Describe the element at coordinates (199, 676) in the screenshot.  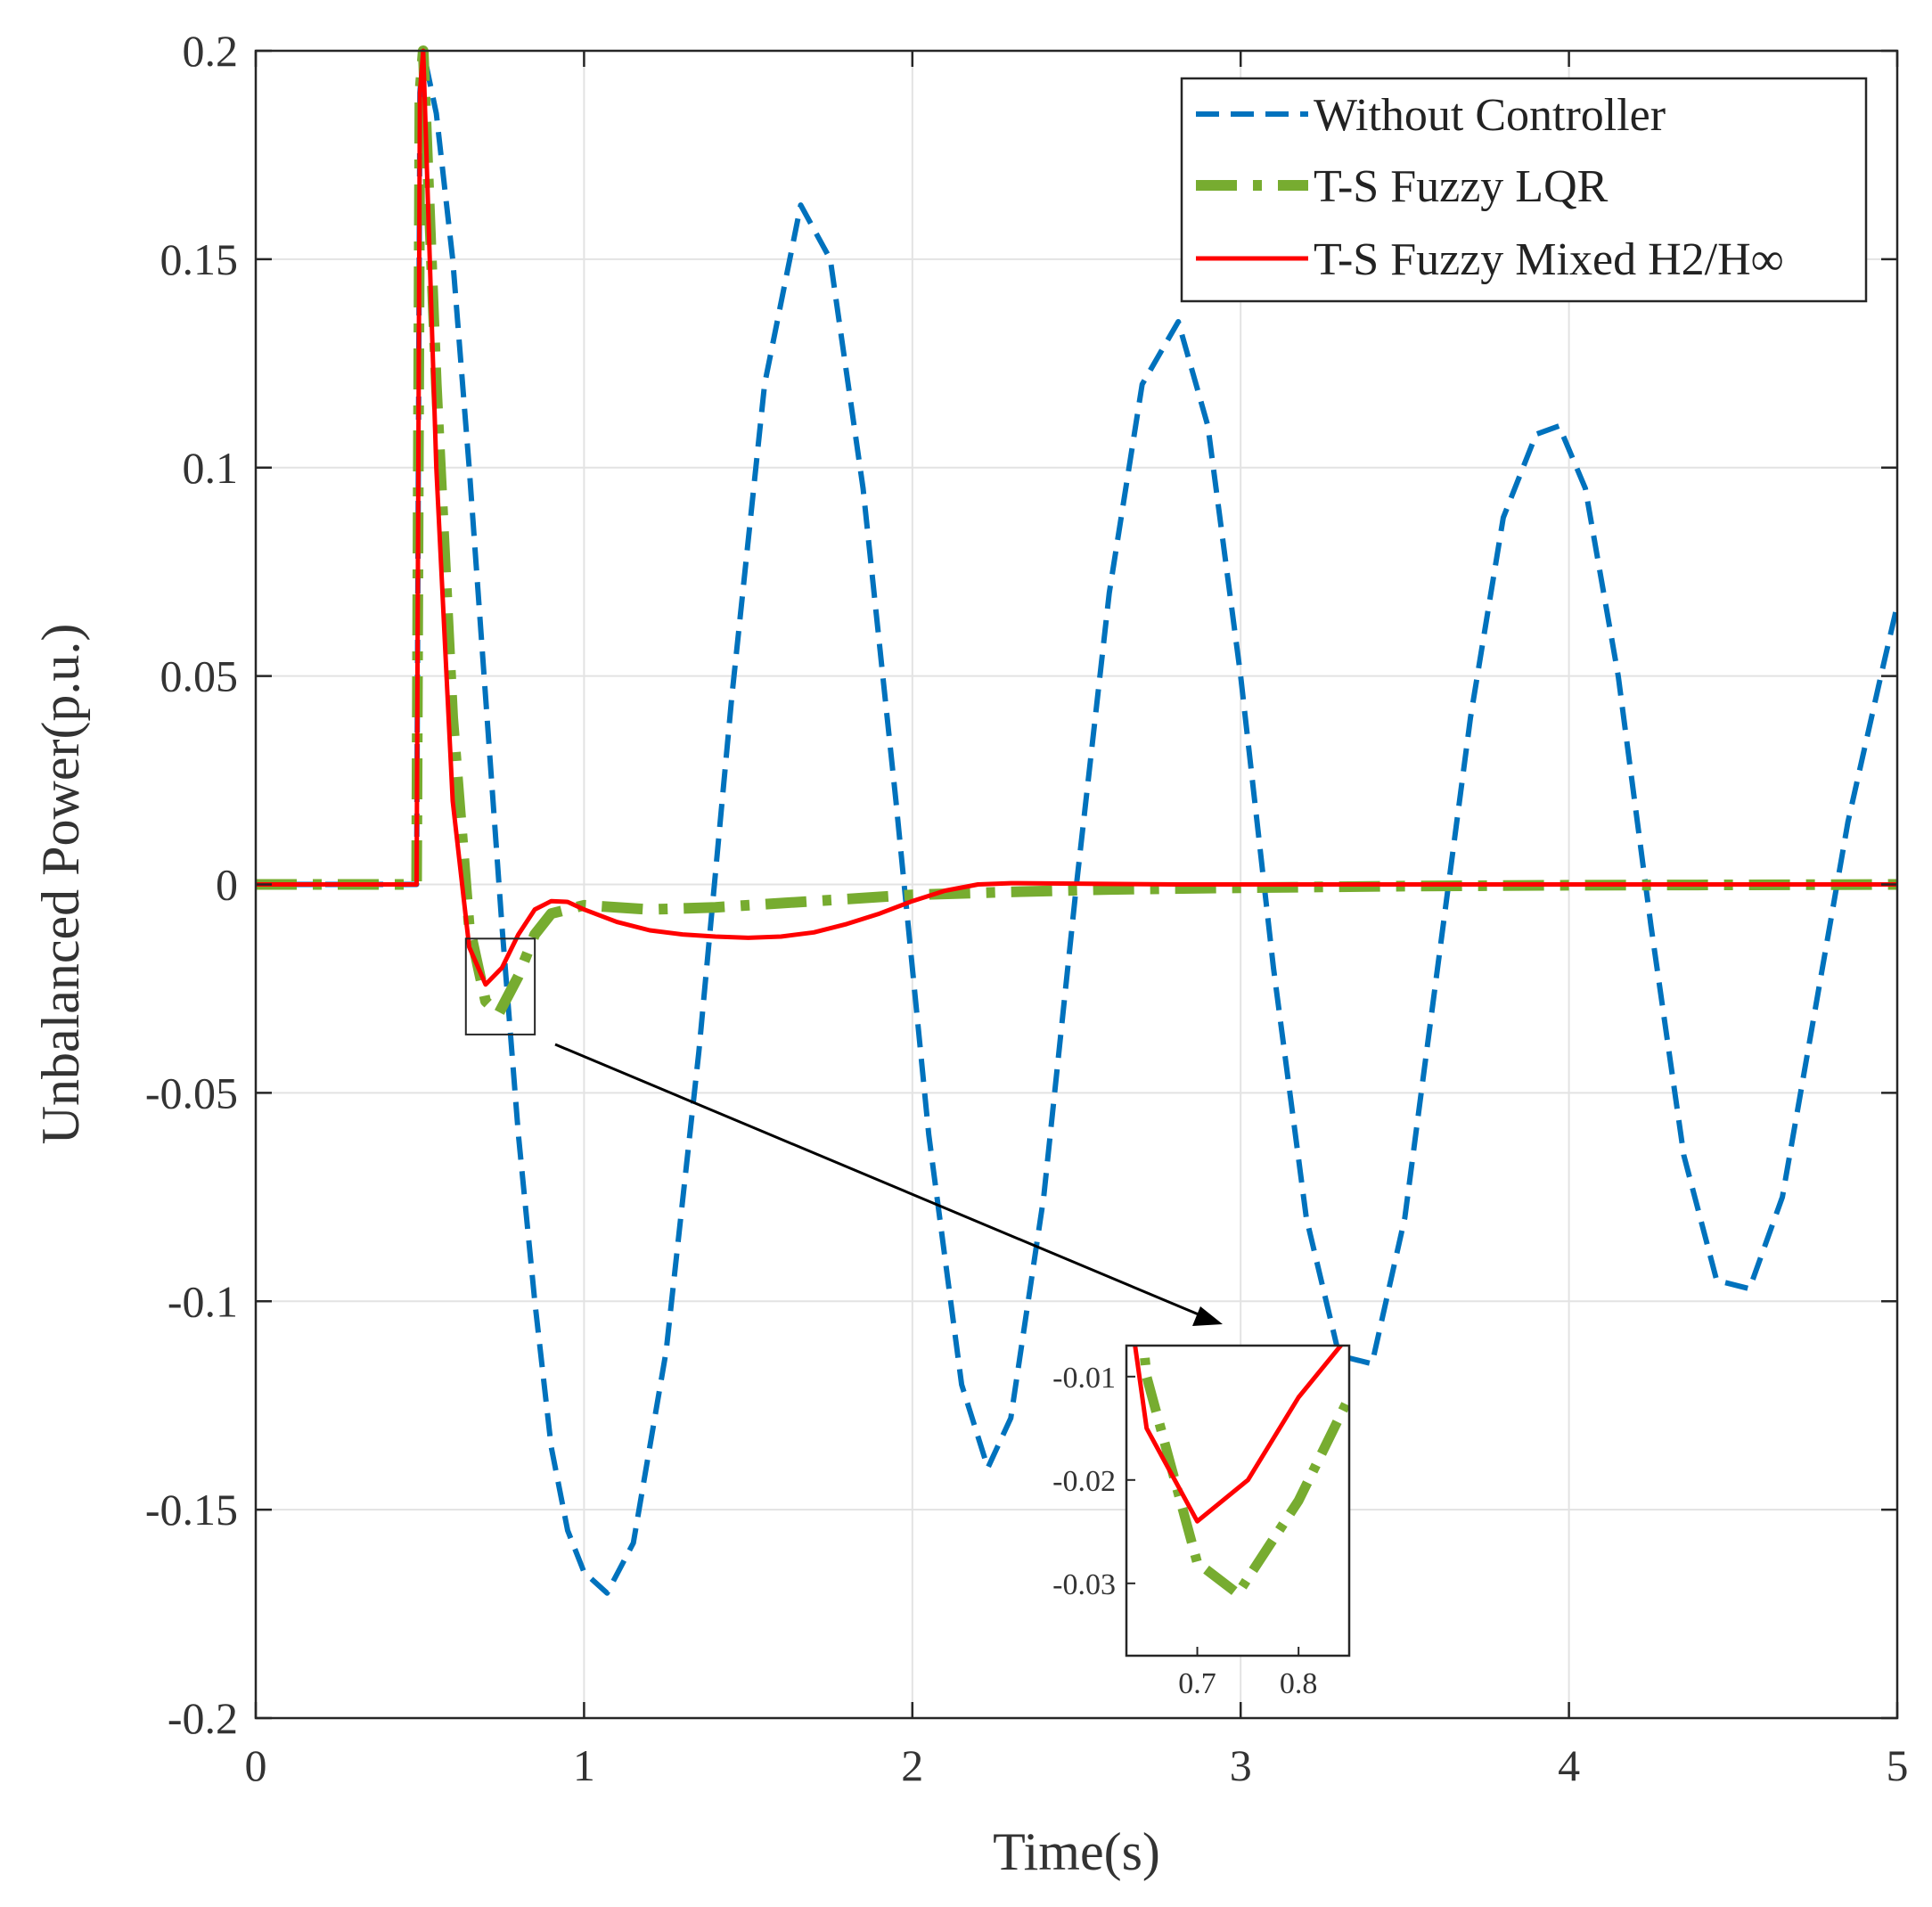
I see `y-tick-label: 0.05` at that location.